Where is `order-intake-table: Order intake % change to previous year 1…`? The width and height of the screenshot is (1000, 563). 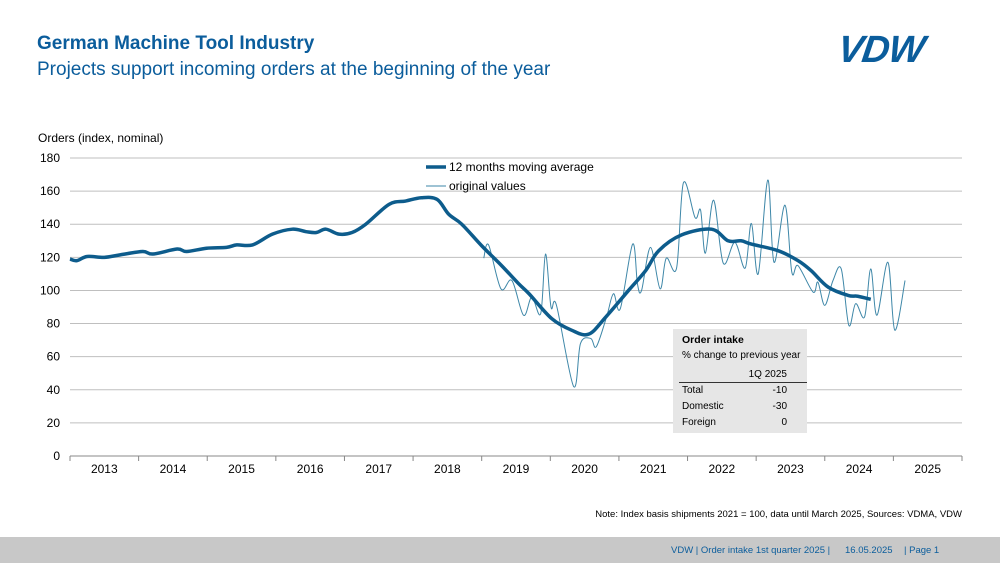 order-intake-table: Order intake % change to previous year 1… is located at coordinates (740, 381).